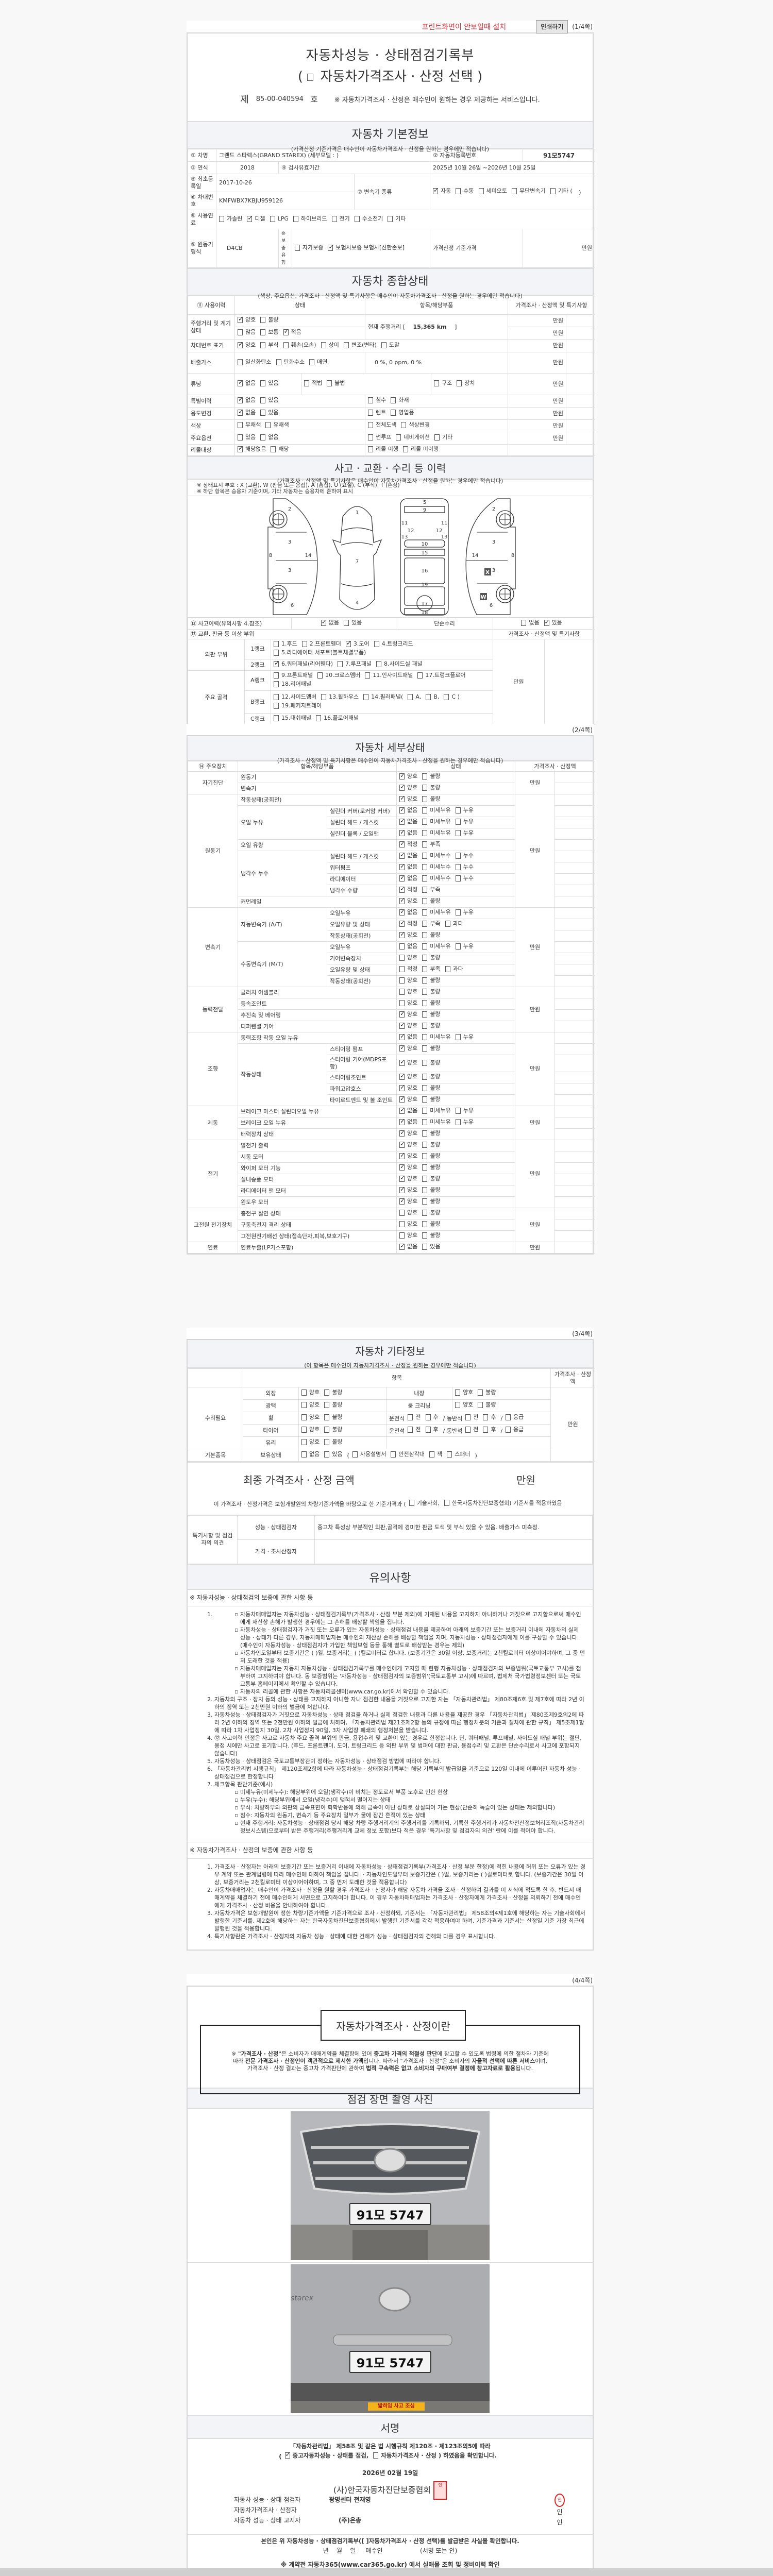  Describe the element at coordinates (310, 219) in the screenshot. I see `checkbox-option: 하이브리드` at that location.